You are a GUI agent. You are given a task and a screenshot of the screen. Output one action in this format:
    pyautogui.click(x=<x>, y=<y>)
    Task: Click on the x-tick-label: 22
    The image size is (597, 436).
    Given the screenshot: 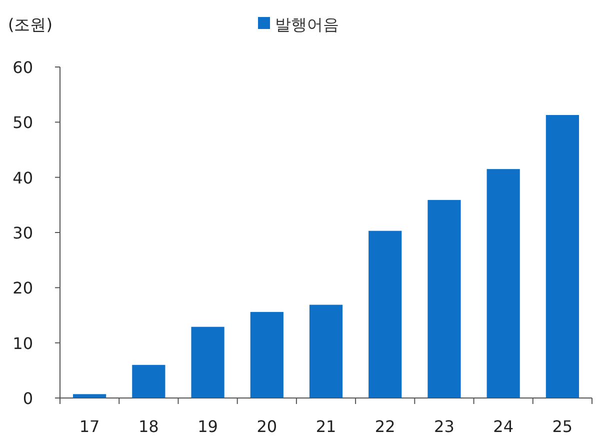 What is the action you would take?
    pyautogui.click(x=385, y=426)
    